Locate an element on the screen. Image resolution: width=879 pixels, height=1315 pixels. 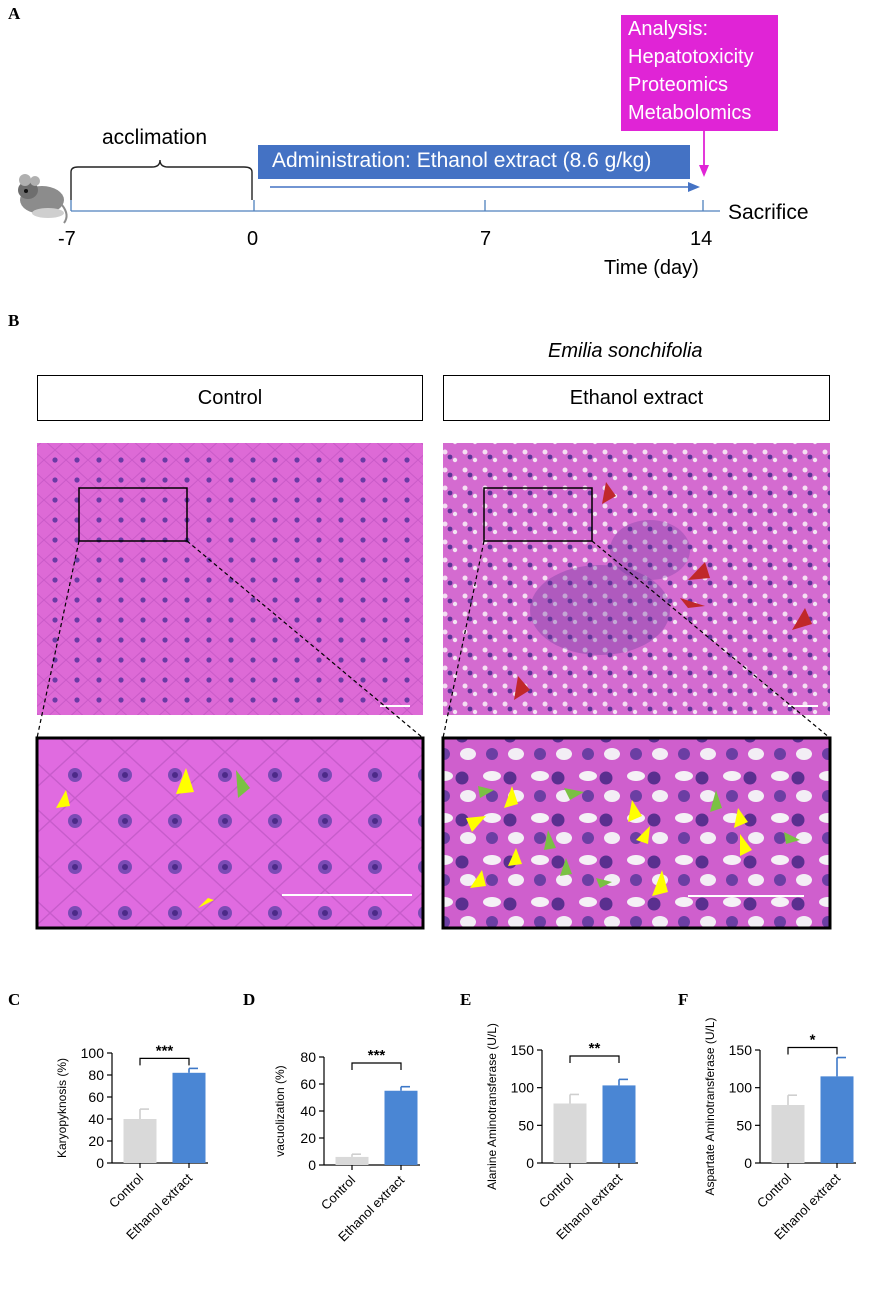
chart-c-y-tick-label: 80 is located at coordinates (96, 1075).